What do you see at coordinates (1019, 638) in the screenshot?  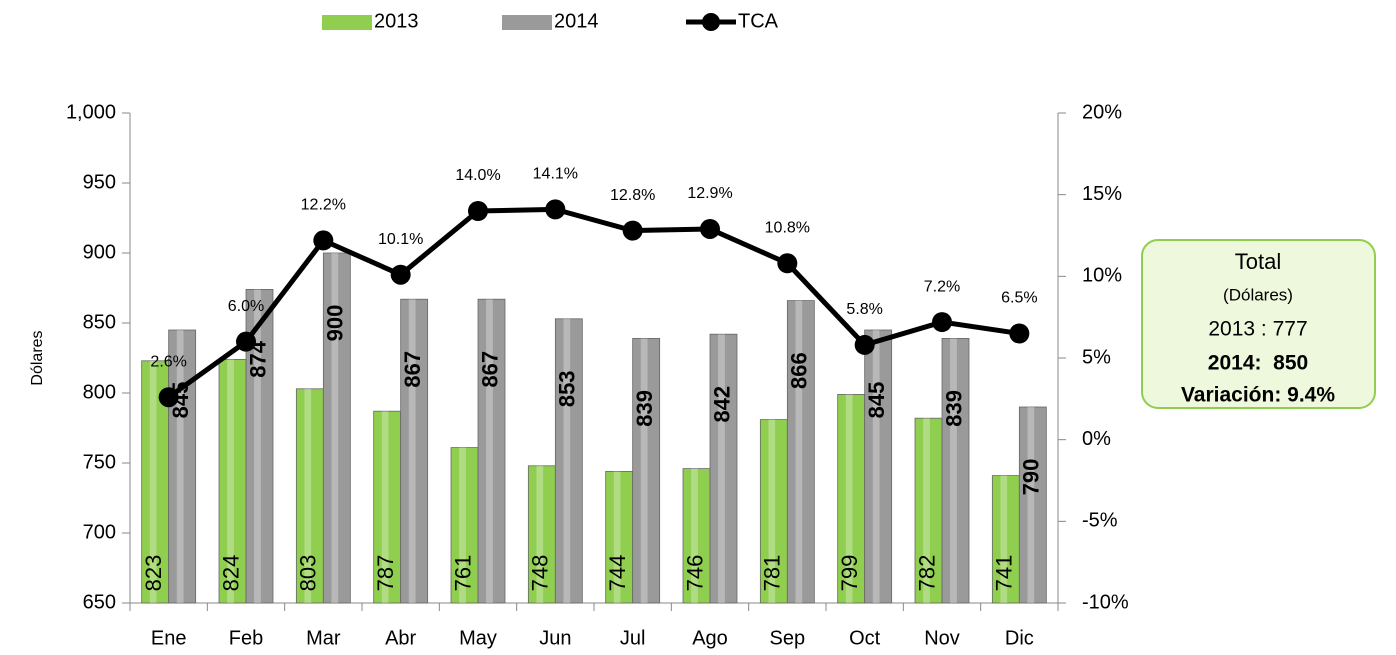 I see `x-tick-label: Dic` at bounding box center [1019, 638].